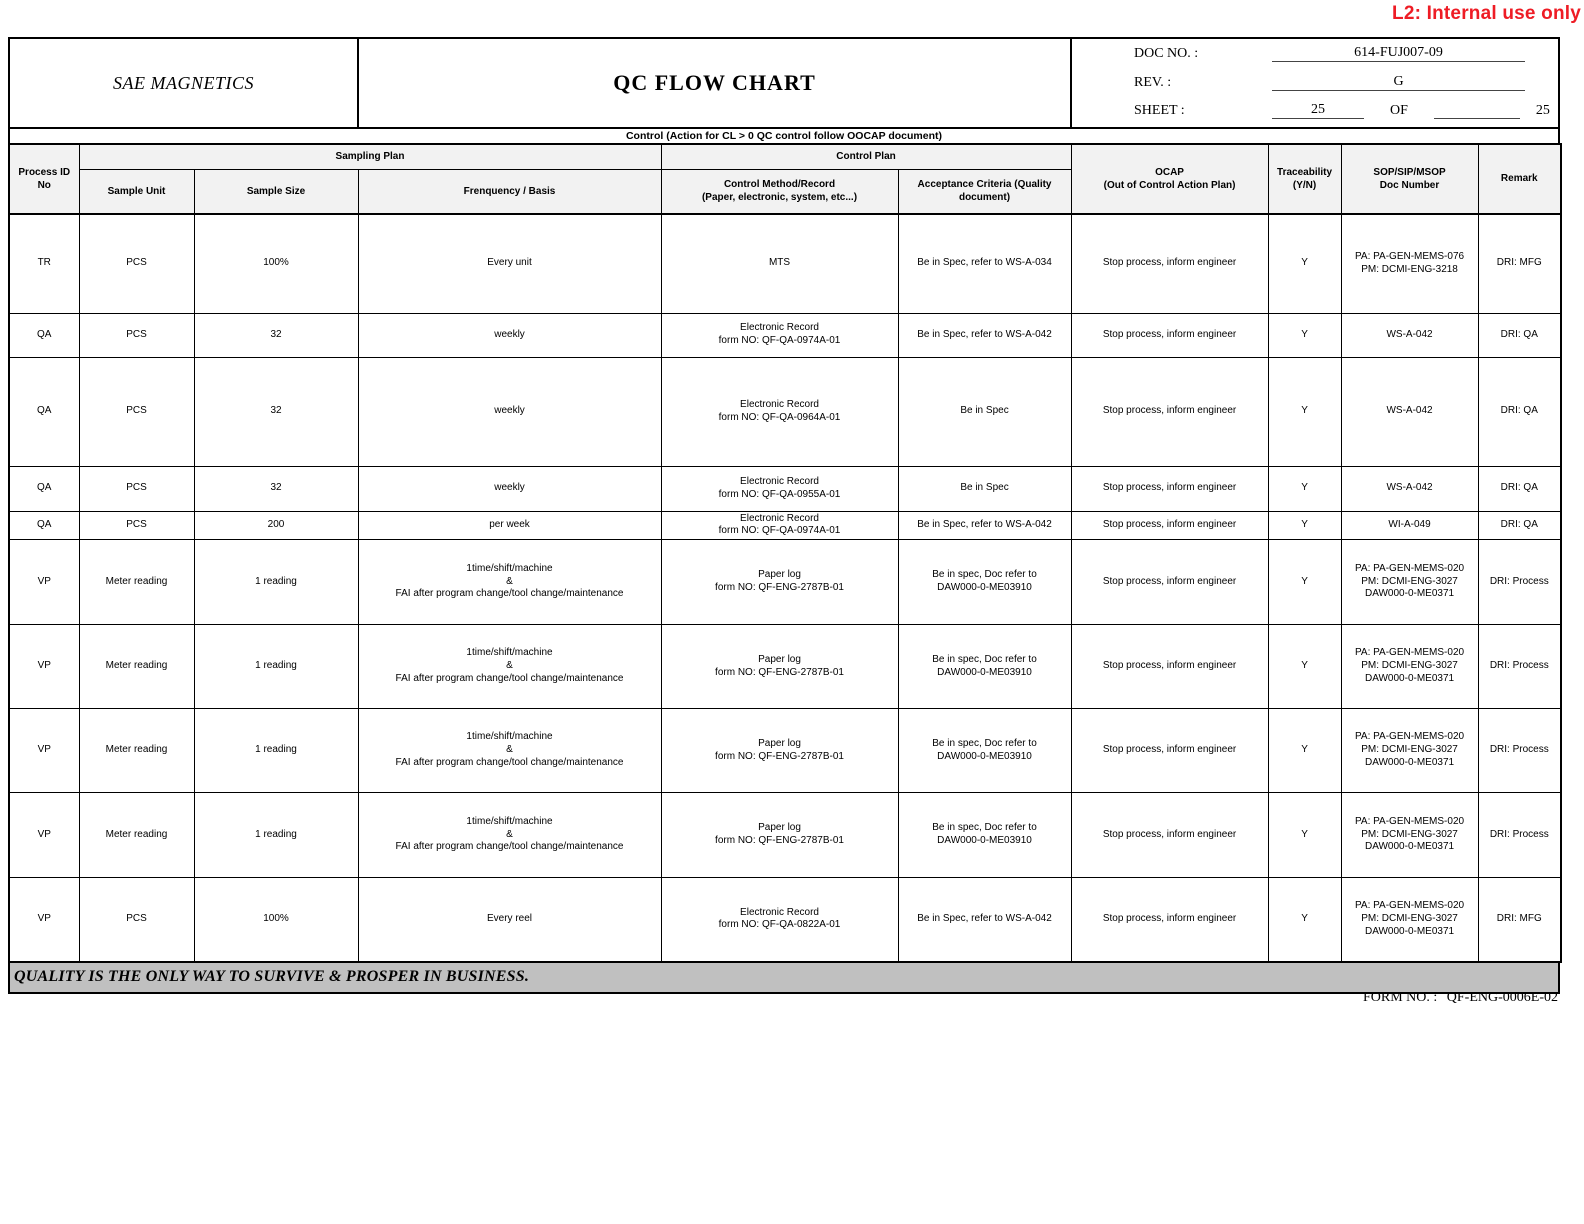  I want to click on text-line: document), so click(984, 198).